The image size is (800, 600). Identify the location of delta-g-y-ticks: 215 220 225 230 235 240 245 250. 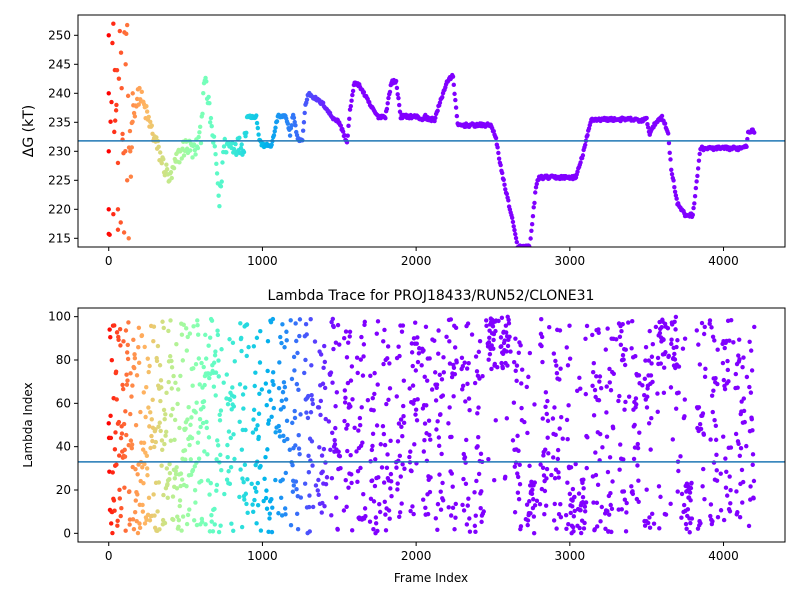
(63, 136).